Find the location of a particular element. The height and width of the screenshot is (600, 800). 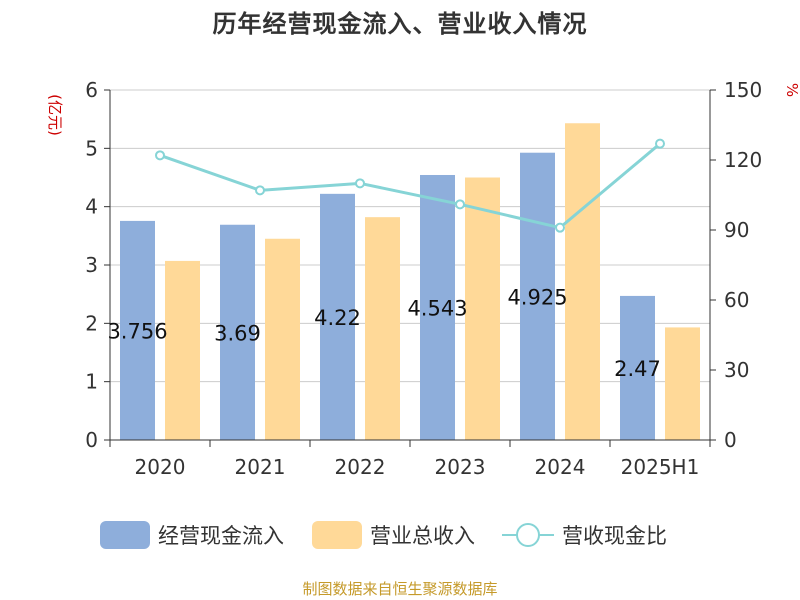

left-tick-label: 0 is located at coordinates (91, 440).